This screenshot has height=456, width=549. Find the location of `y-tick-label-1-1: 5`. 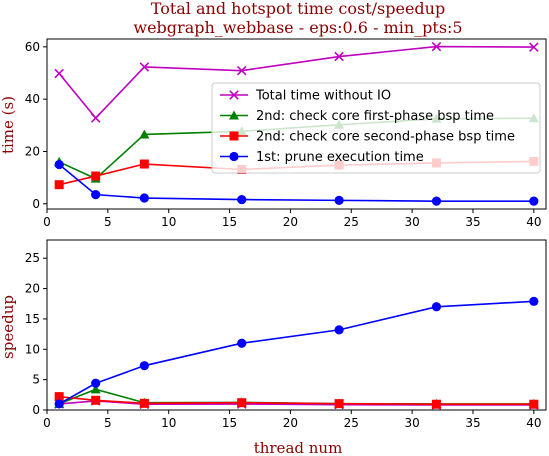

y-tick-label-1-1: 5 is located at coordinates (36, 380).